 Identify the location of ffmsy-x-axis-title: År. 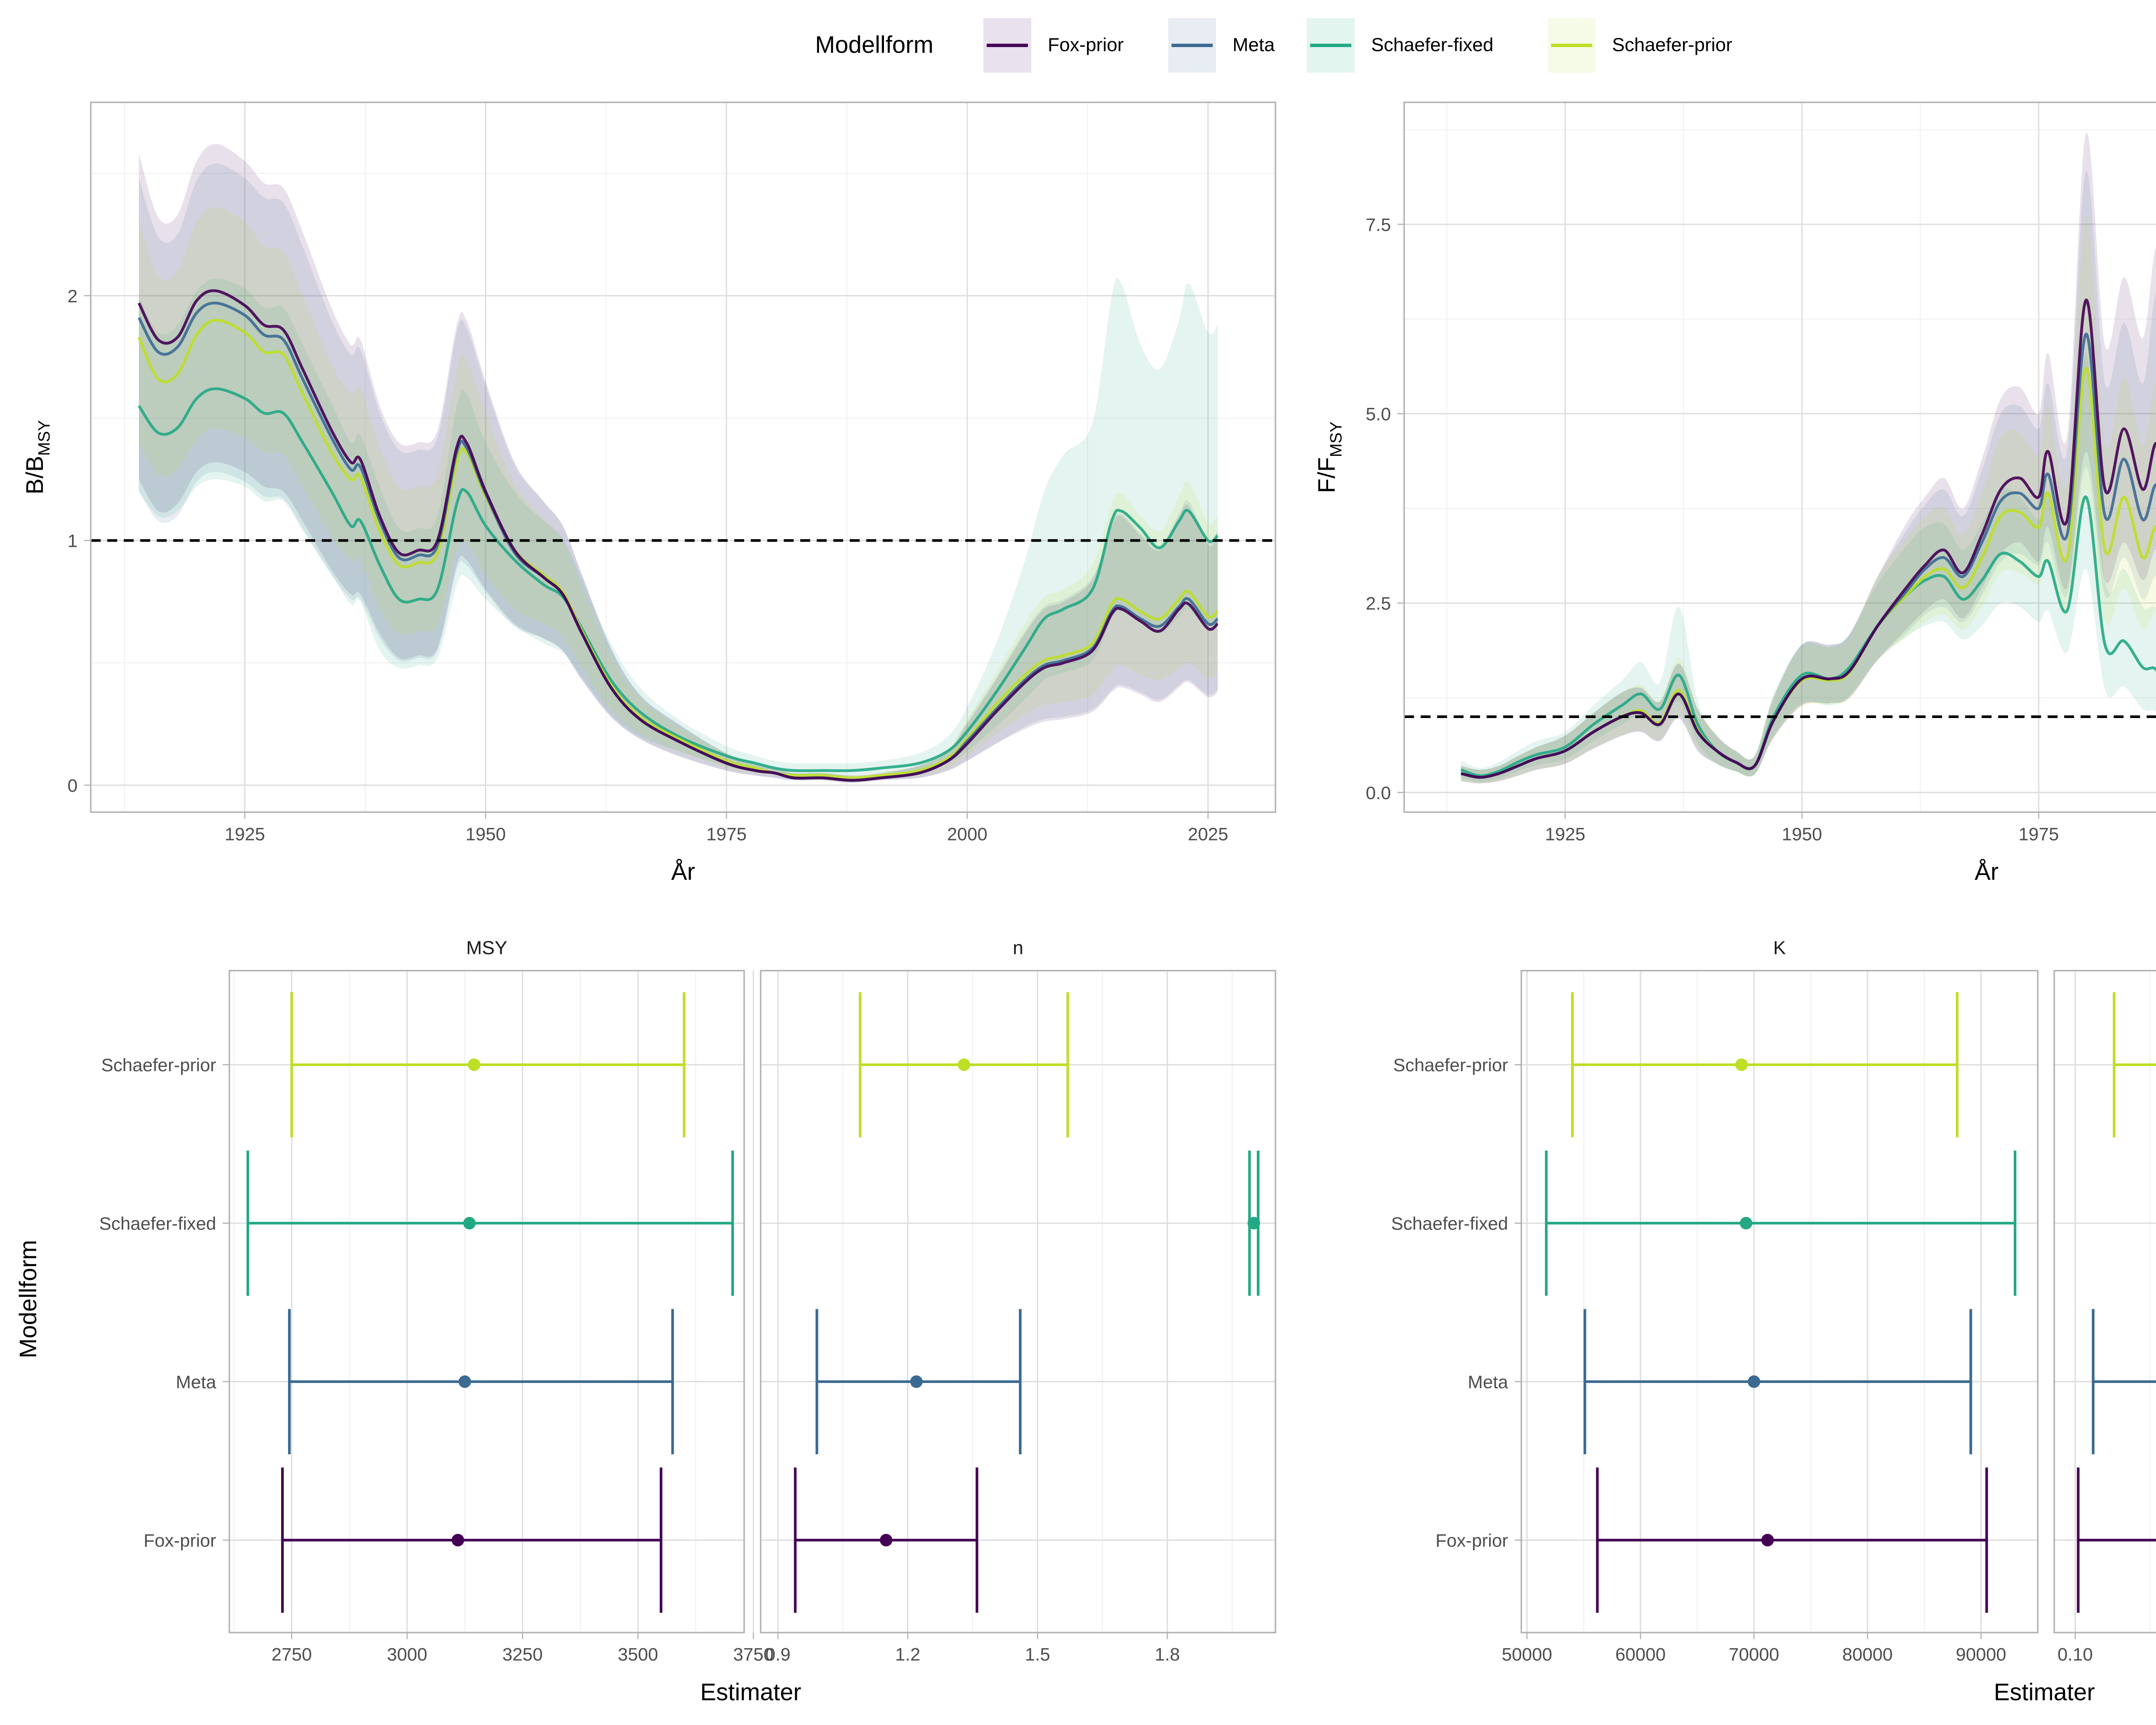
(1986, 872).